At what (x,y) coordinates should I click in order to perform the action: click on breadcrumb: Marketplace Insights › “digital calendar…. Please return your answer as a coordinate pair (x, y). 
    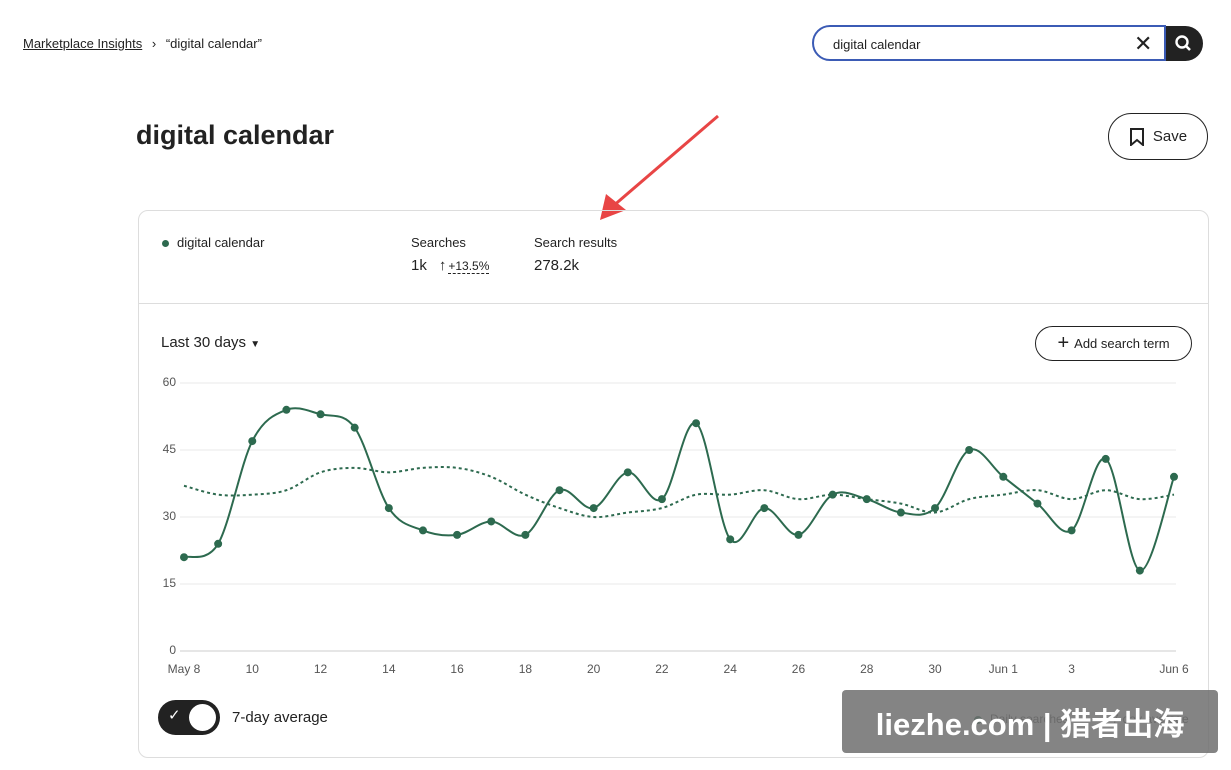
    Looking at the image, I should click on (142, 43).